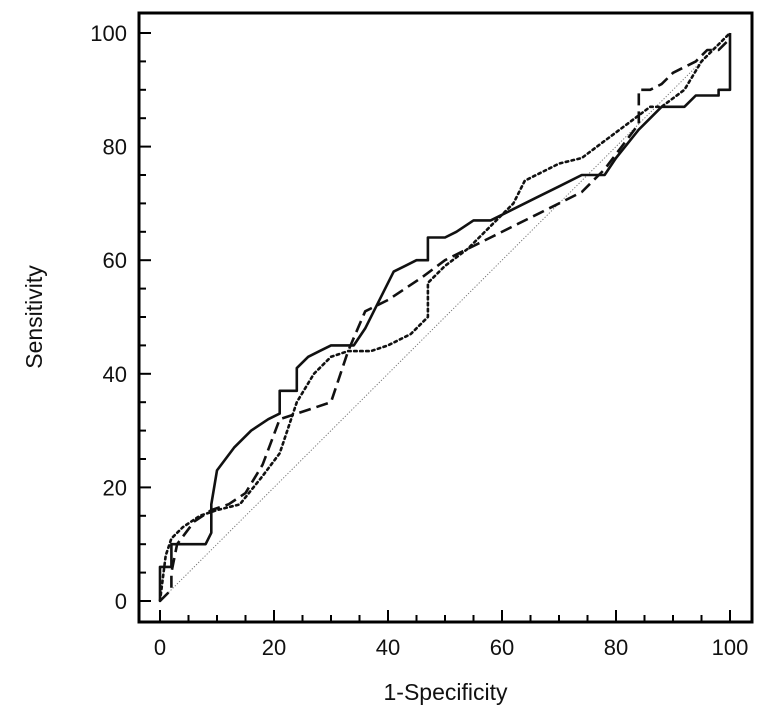  Describe the element at coordinates (274, 647) in the screenshot. I see `x-tick-label: 20` at that location.